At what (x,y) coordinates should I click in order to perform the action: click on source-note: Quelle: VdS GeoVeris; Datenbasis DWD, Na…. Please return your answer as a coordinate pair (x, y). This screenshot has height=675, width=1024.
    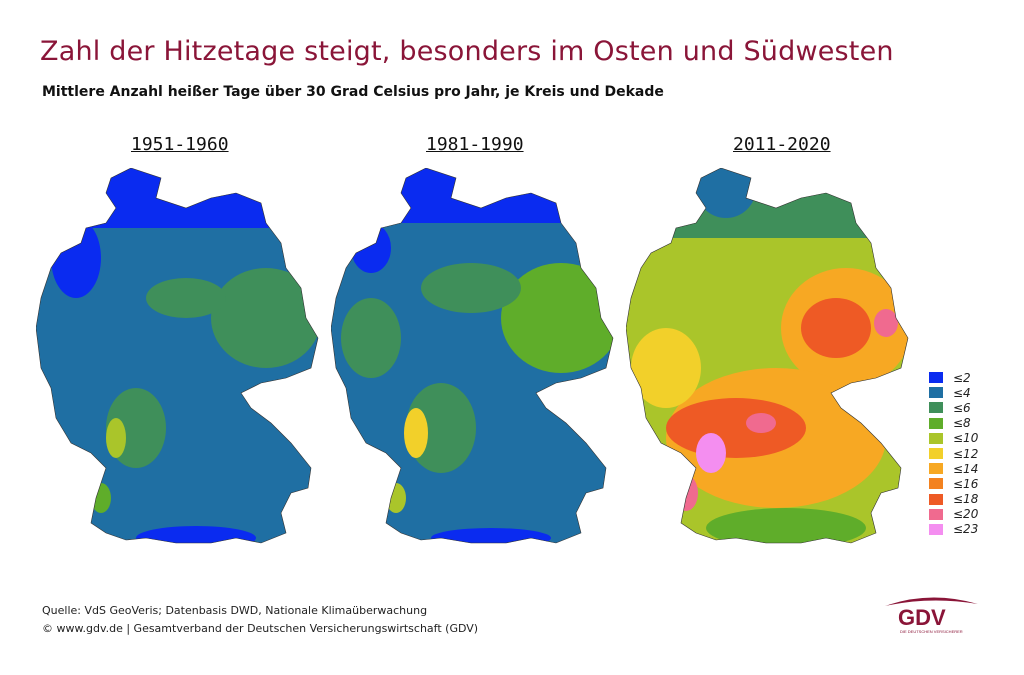
    Looking at the image, I should click on (235, 610).